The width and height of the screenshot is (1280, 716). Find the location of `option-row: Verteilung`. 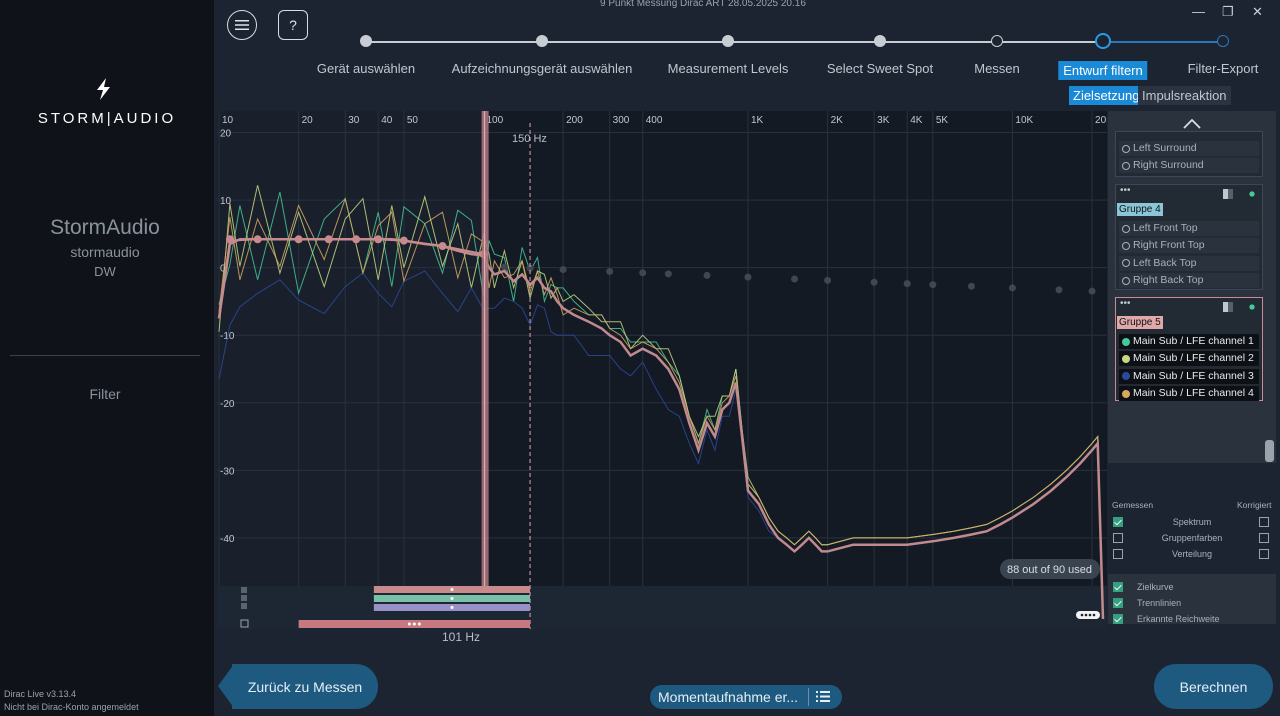

option-row: Verteilung is located at coordinates (1192, 554).